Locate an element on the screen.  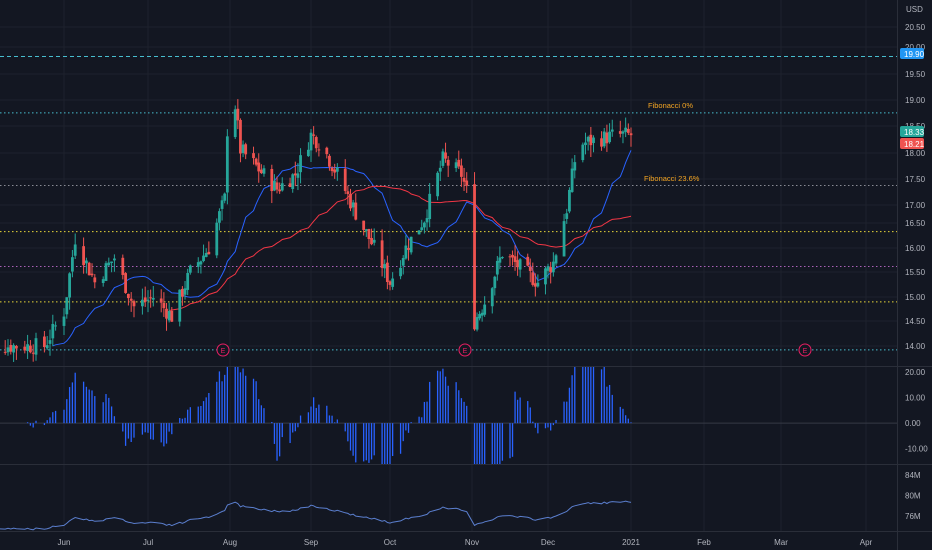
time-tick-label: Nov is located at coordinates (472, 542).